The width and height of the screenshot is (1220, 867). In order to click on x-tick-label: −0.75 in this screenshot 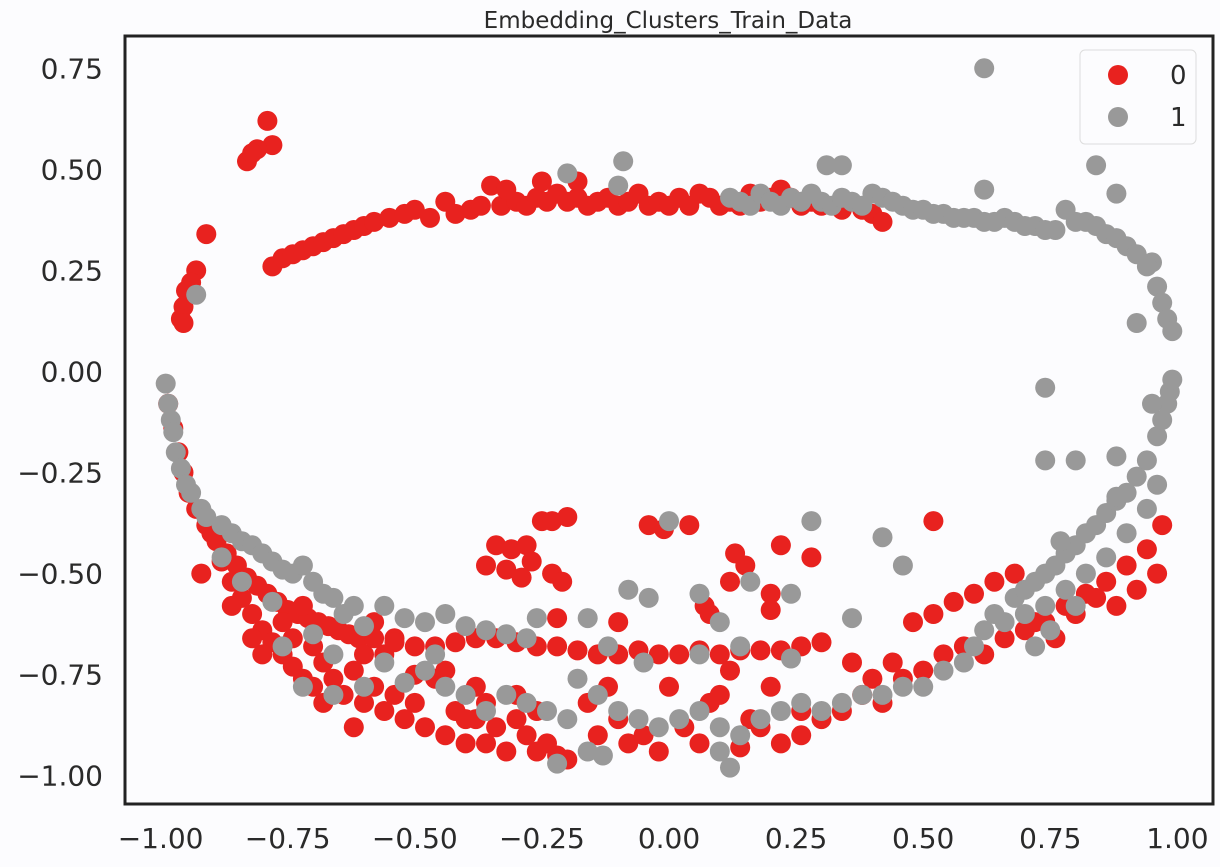, I will do `click(288, 838)`.